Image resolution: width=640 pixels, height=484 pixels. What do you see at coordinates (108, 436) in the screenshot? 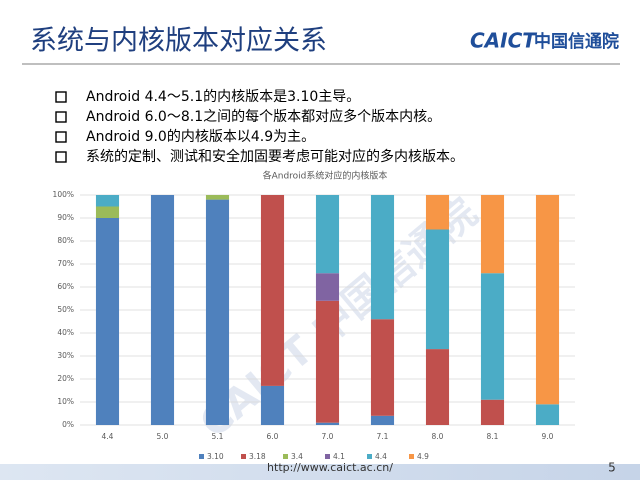
I see `x-tick-label: 4.4` at bounding box center [108, 436].